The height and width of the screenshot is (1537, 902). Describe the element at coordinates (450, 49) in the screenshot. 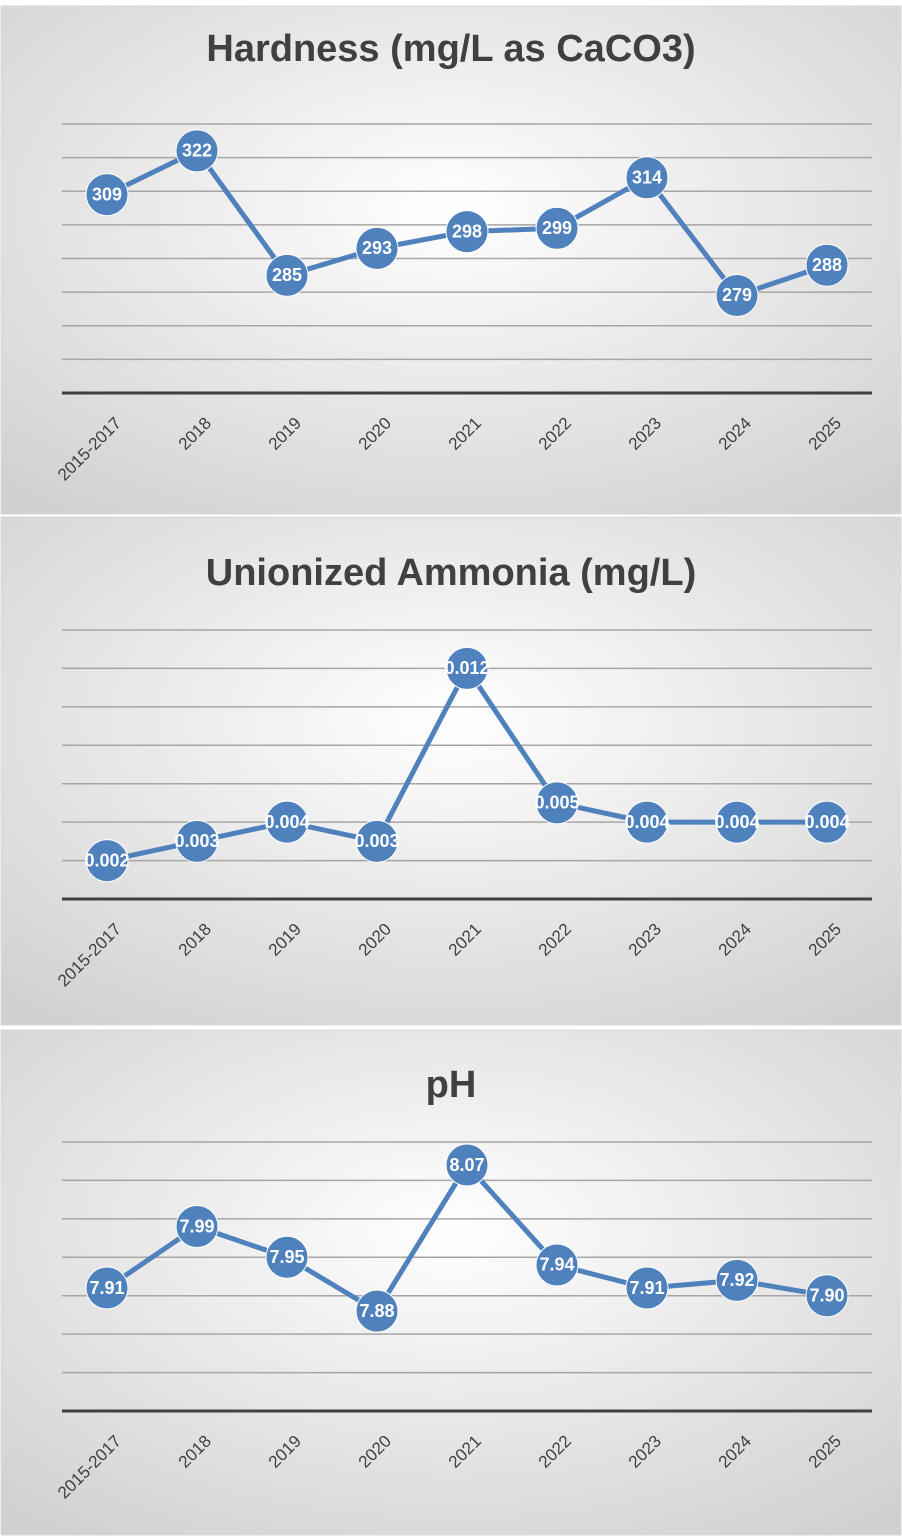

I see `chart-title: Hardness (mg/L as CaCO3)` at that location.